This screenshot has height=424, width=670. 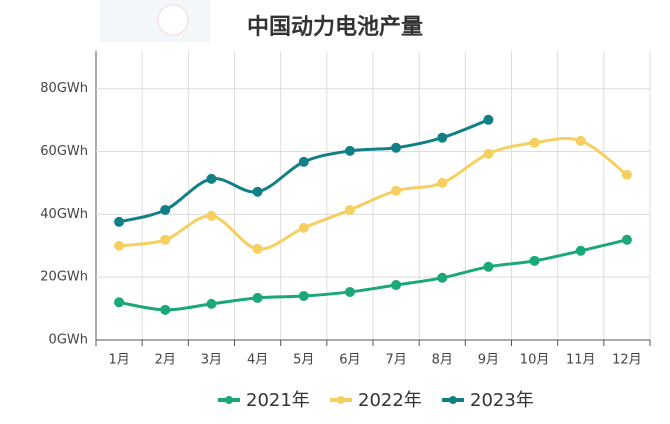 I want to click on x-tick-label: 6月, so click(x=349, y=360).